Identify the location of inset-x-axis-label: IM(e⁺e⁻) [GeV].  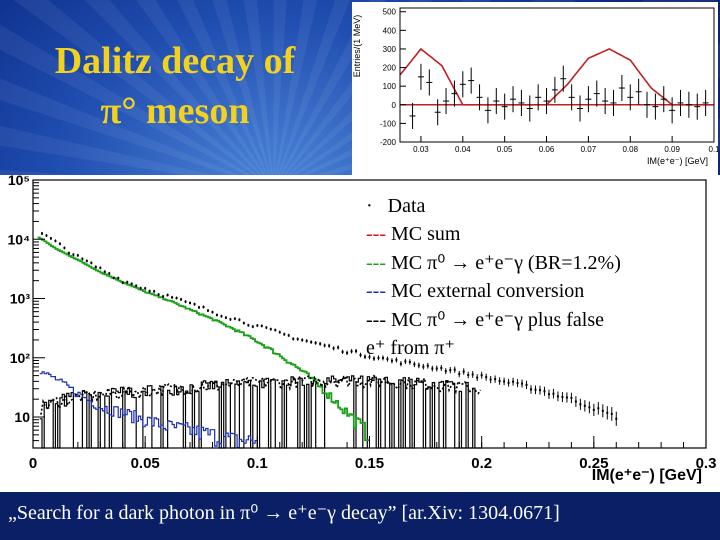
(677, 161).